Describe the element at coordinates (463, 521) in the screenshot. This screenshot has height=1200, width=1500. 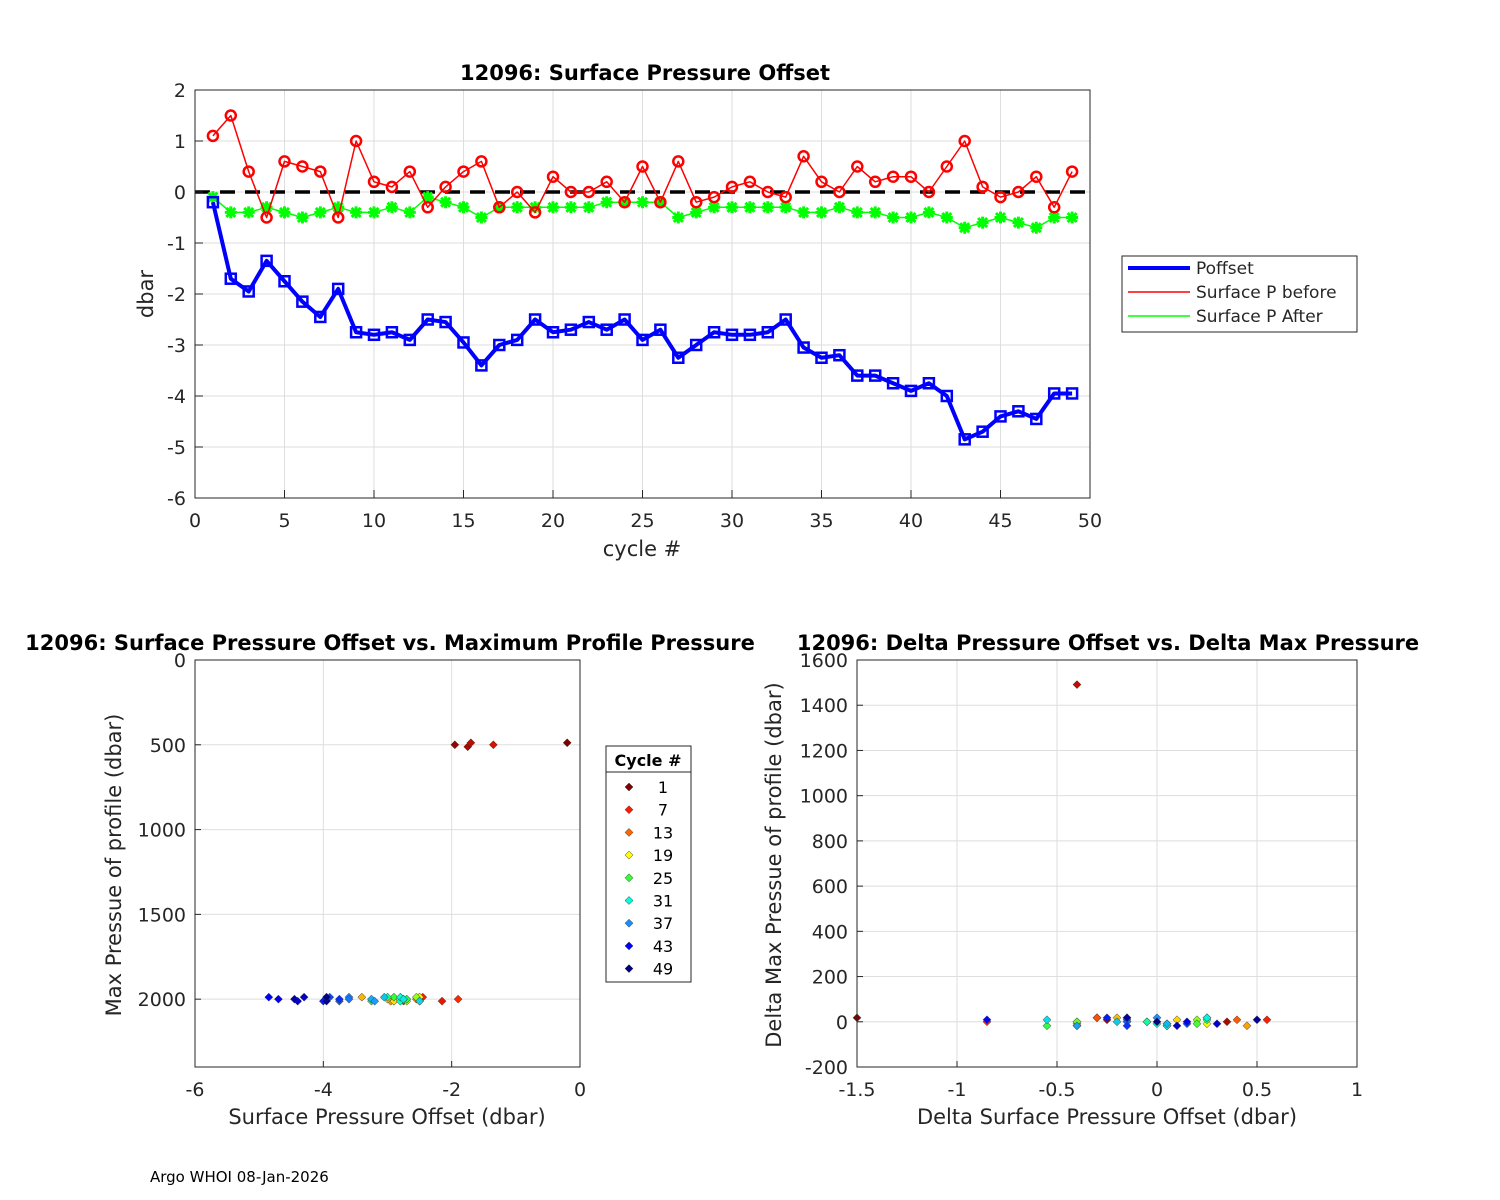
I see `top-xtick-label: 15` at that location.